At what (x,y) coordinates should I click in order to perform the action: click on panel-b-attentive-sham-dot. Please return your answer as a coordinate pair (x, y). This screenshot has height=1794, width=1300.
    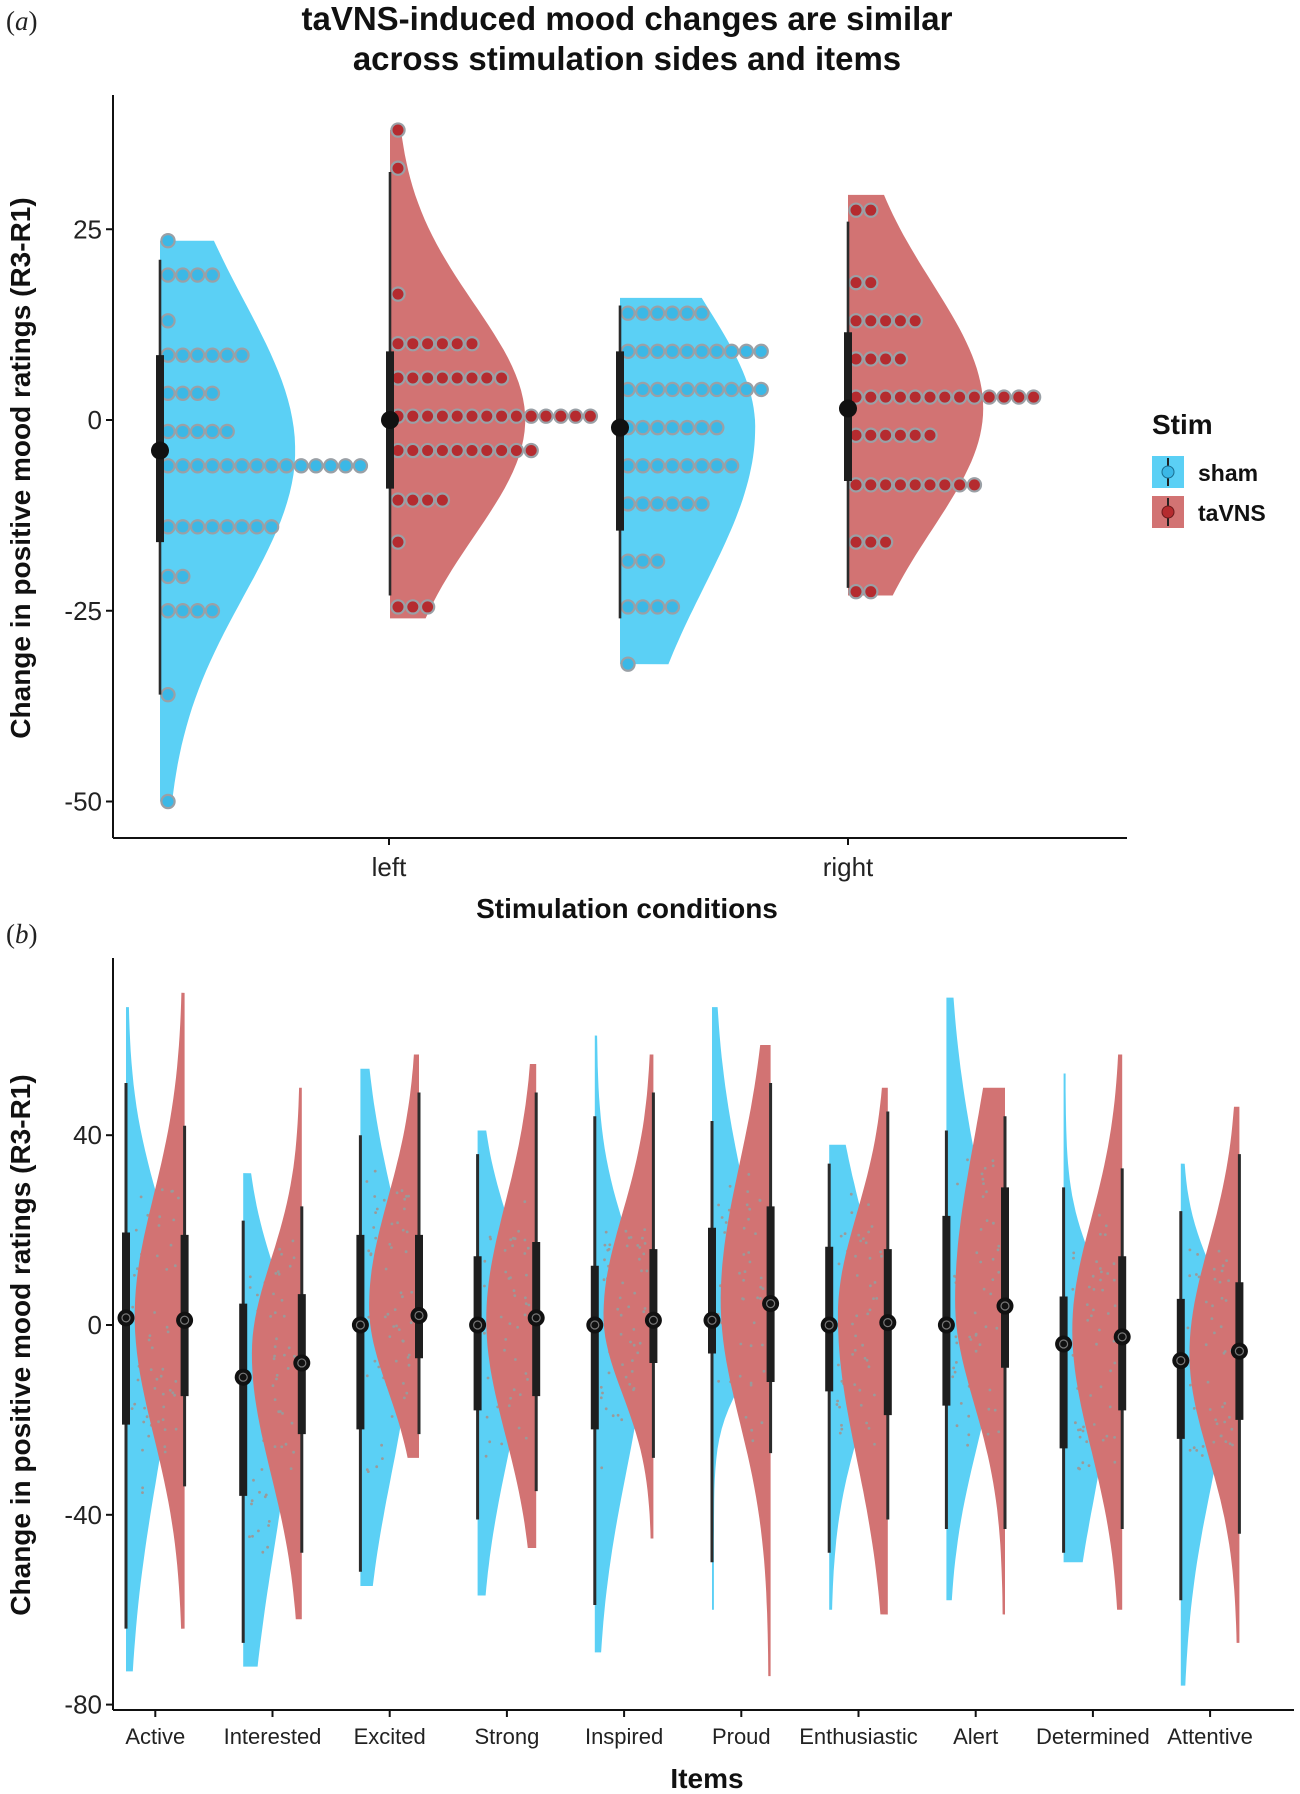
    Looking at the image, I should click on (1196, 1274).